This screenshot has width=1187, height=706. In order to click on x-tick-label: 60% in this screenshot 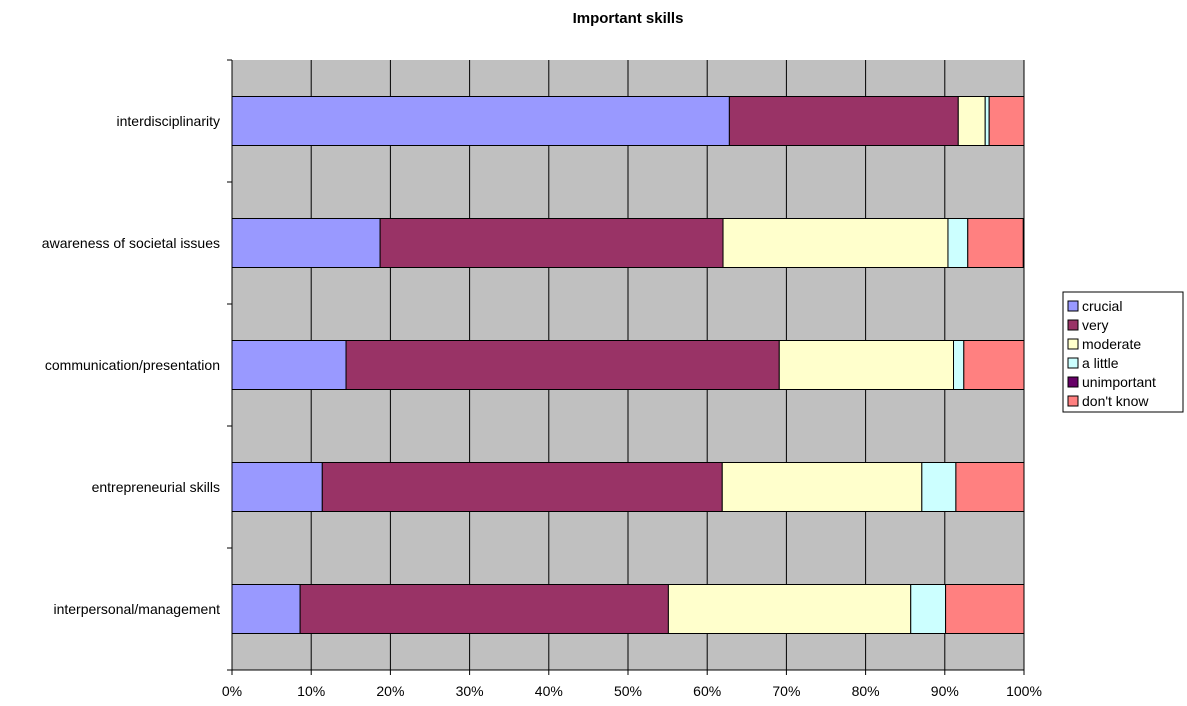, I will do `click(707, 691)`.